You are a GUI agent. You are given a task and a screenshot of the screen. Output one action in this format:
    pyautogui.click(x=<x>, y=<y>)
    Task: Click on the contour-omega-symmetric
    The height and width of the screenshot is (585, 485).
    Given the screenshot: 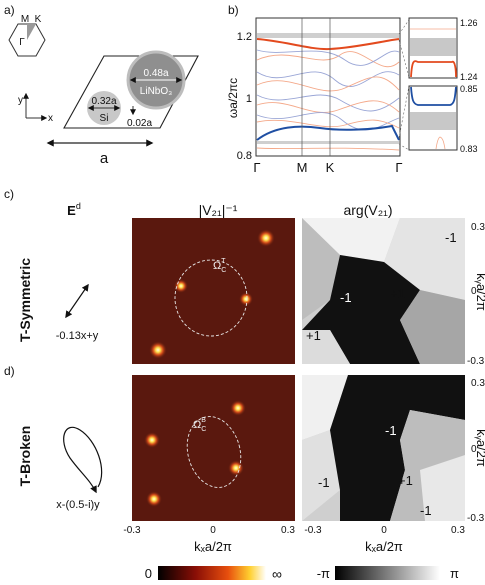 What is the action you would take?
    pyautogui.click(x=211, y=298)
    